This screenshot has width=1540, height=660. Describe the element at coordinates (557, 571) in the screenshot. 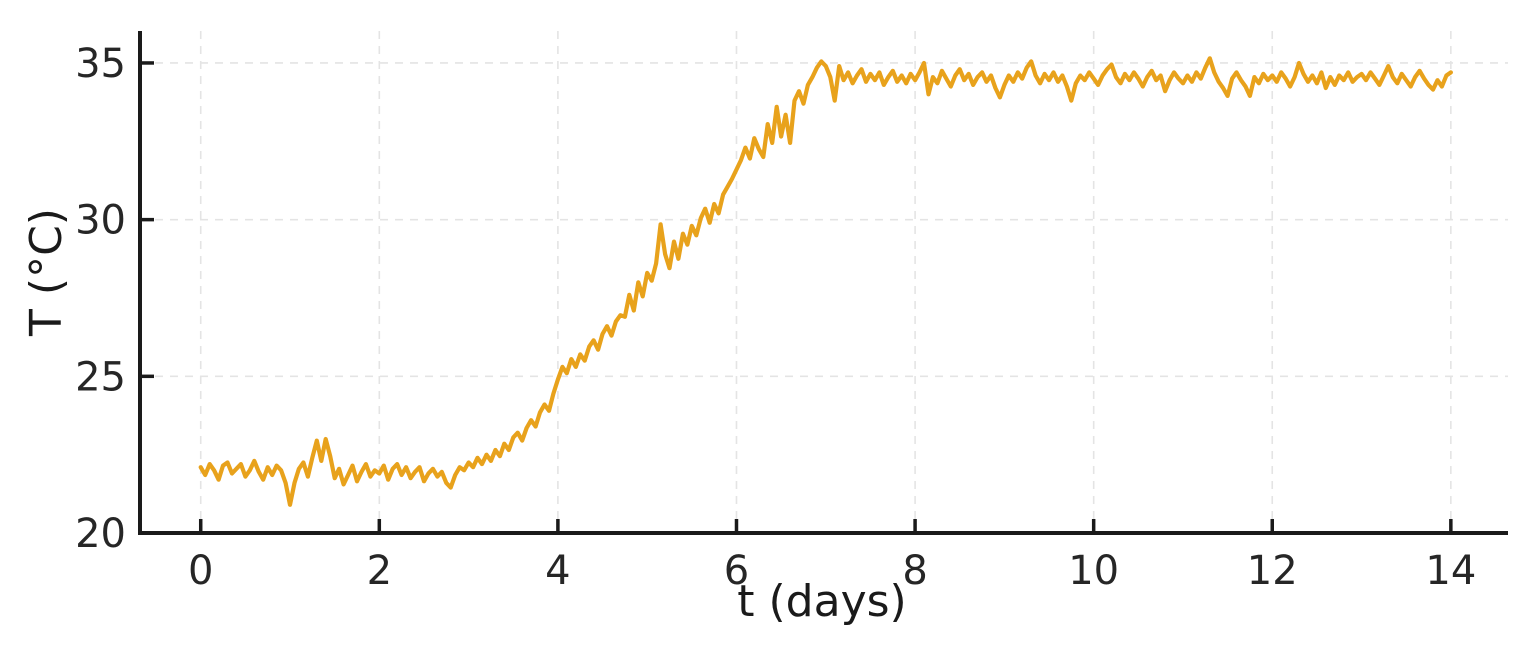

I see `x-tick-label: 4` at that location.